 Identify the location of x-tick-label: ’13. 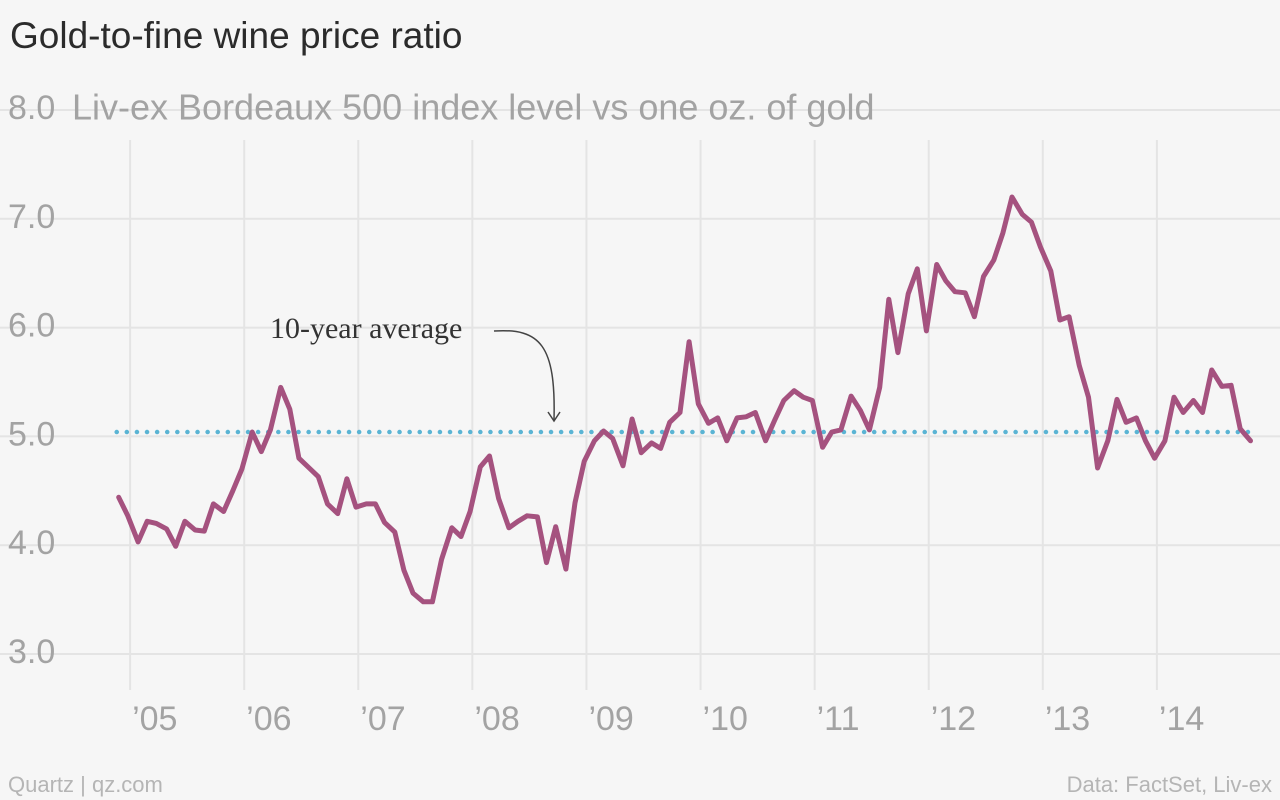
(1067, 719).